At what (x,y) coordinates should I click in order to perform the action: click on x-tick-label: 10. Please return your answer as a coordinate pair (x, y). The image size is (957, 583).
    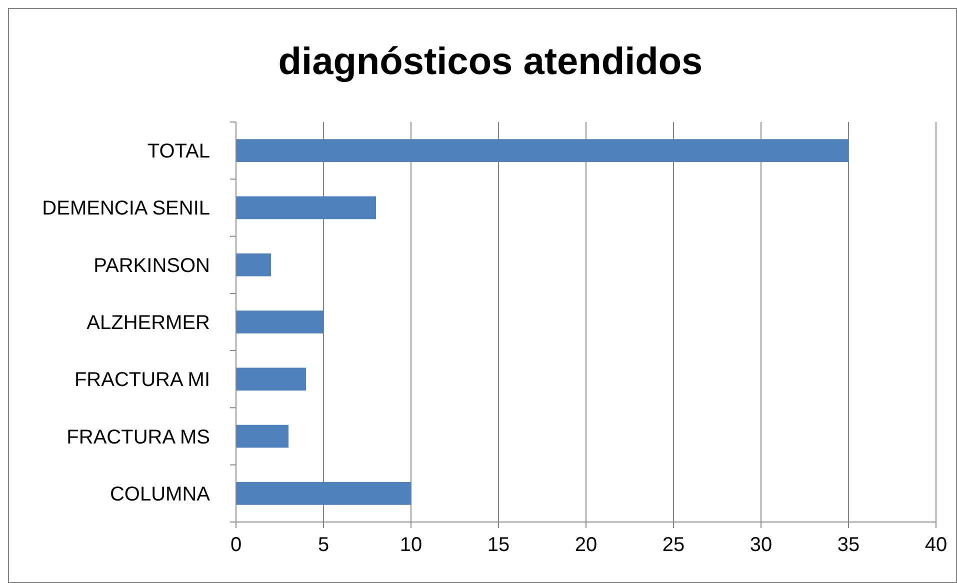
    Looking at the image, I should click on (411, 545).